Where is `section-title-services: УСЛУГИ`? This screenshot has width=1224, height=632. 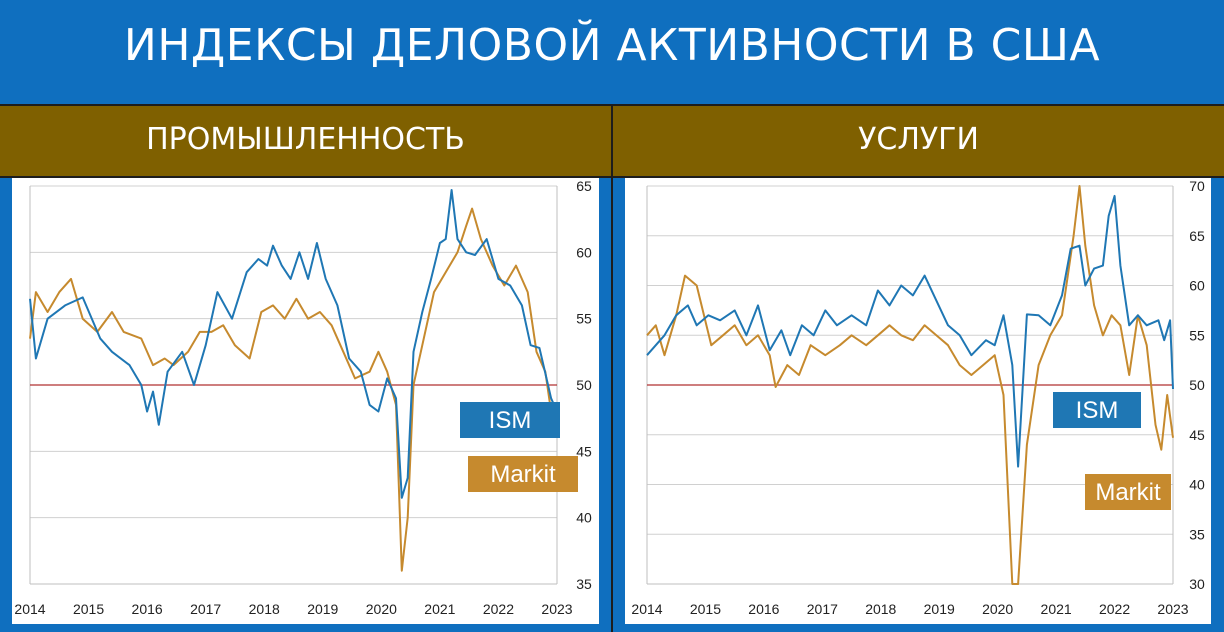 section-title-services: УСЛУГИ is located at coordinates (918, 139).